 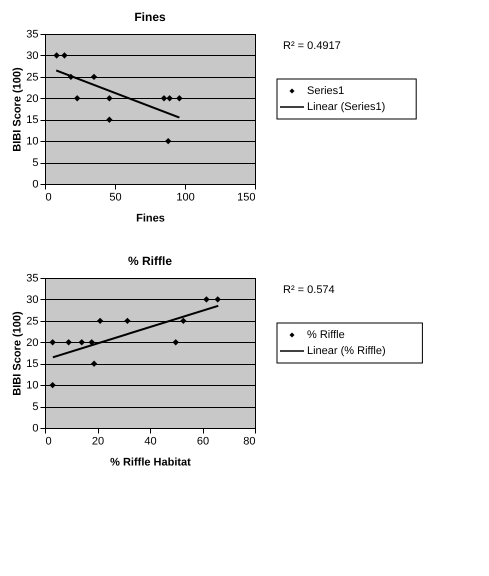 I want to click on x-tick-label: 50, so click(x=115, y=198).